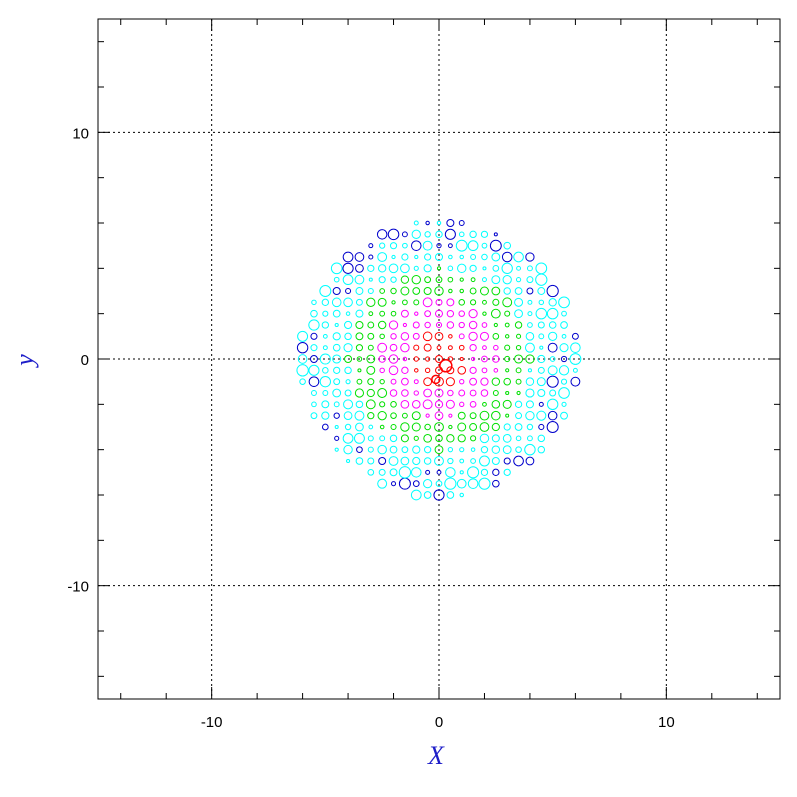  I want to click on x-tick-label: -10, so click(212, 722).